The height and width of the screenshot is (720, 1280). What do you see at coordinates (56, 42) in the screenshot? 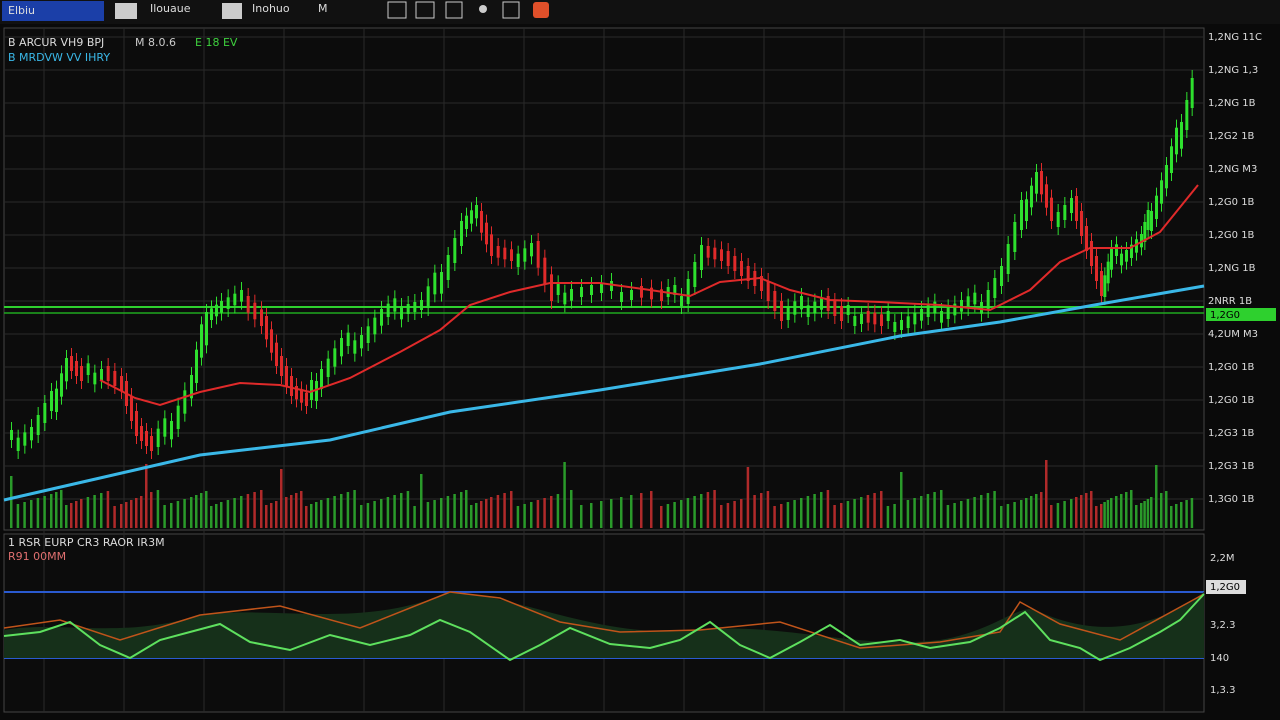
I see `legend-text: B ARCUR VH9 BPJ` at bounding box center [56, 42].